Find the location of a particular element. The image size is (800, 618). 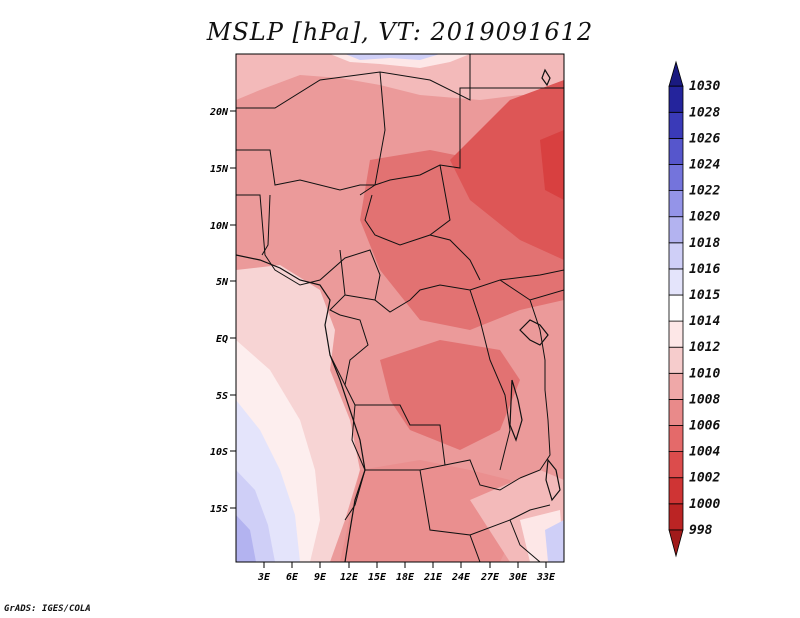

lon-label-24e: 24E is located at coordinates (461, 577).